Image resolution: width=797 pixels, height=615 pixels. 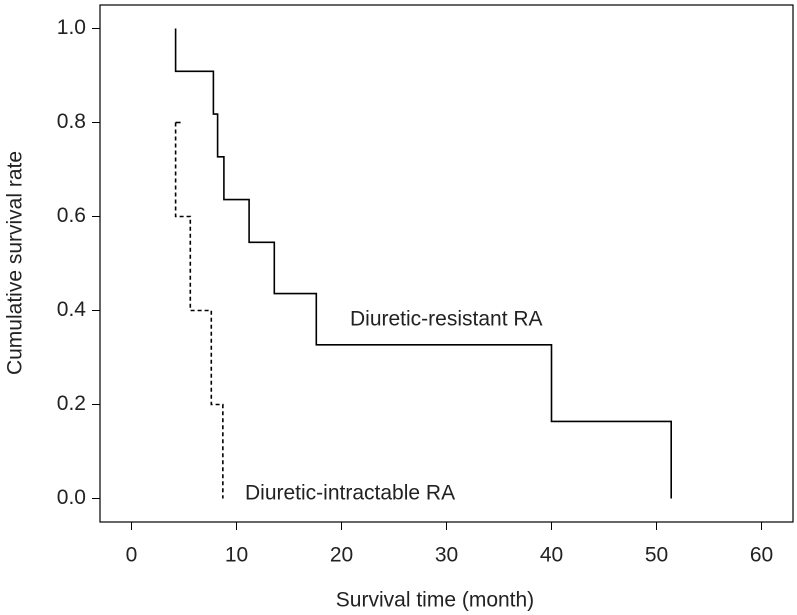 I want to click on y-tick-label: 0.8, so click(x=71, y=121).